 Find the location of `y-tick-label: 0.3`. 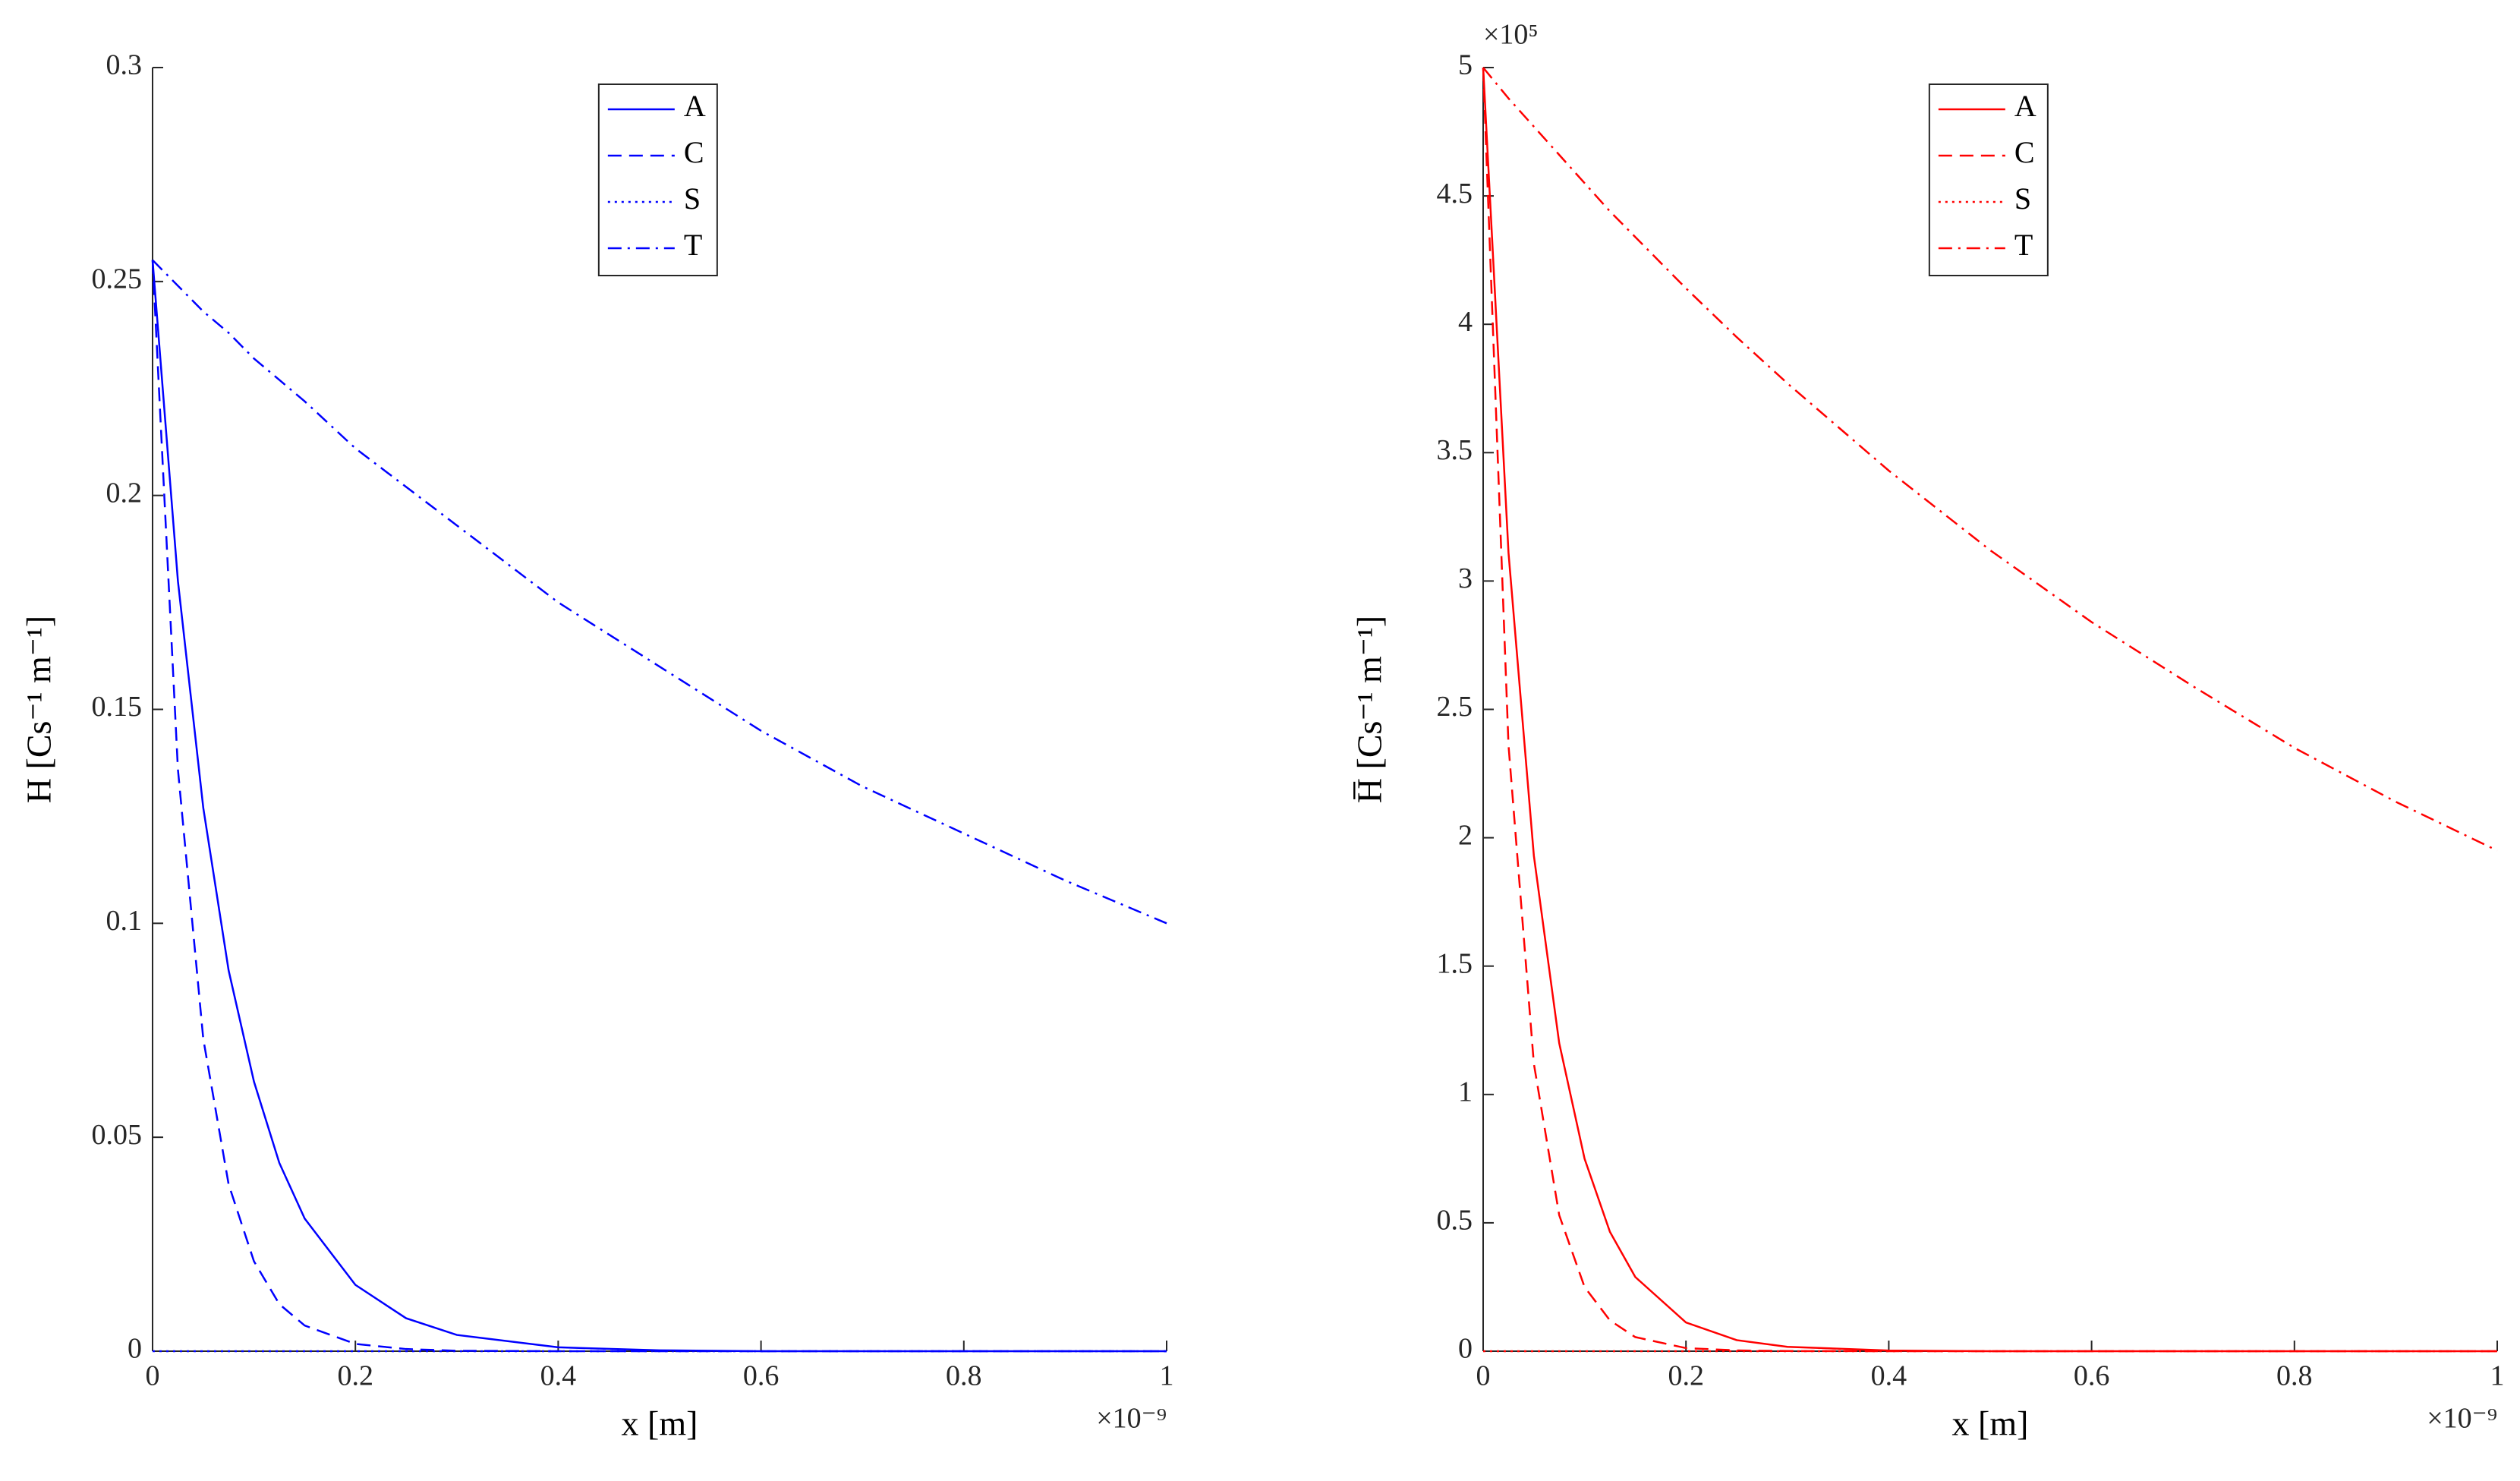

y-tick-label: 0.3 is located at coordinates (124, 65).